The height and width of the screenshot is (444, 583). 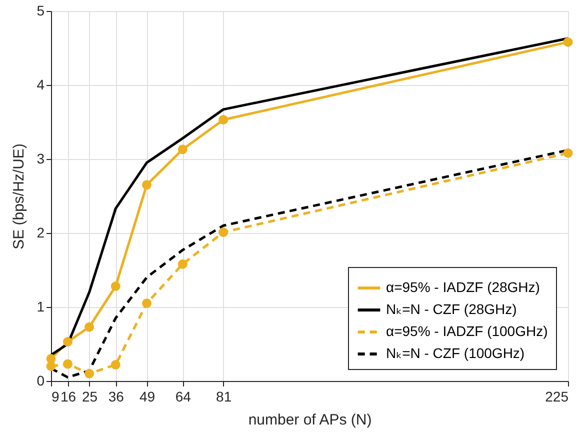 I want to click on x-tick-label: 64, so click(x=183, y=396).